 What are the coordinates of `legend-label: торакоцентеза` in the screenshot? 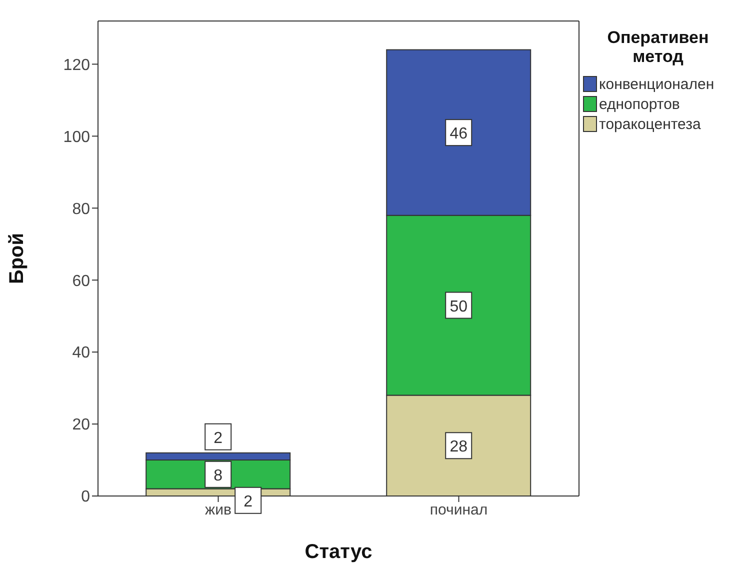 It's located at (650, 124).